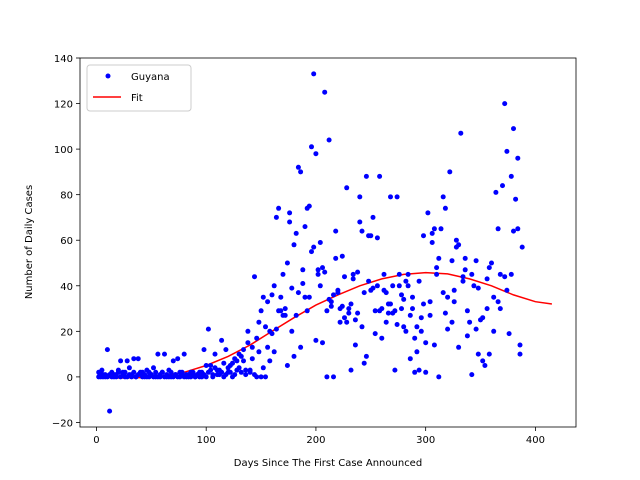  I want to click on y-tick-label: 140, so click(63, 59).